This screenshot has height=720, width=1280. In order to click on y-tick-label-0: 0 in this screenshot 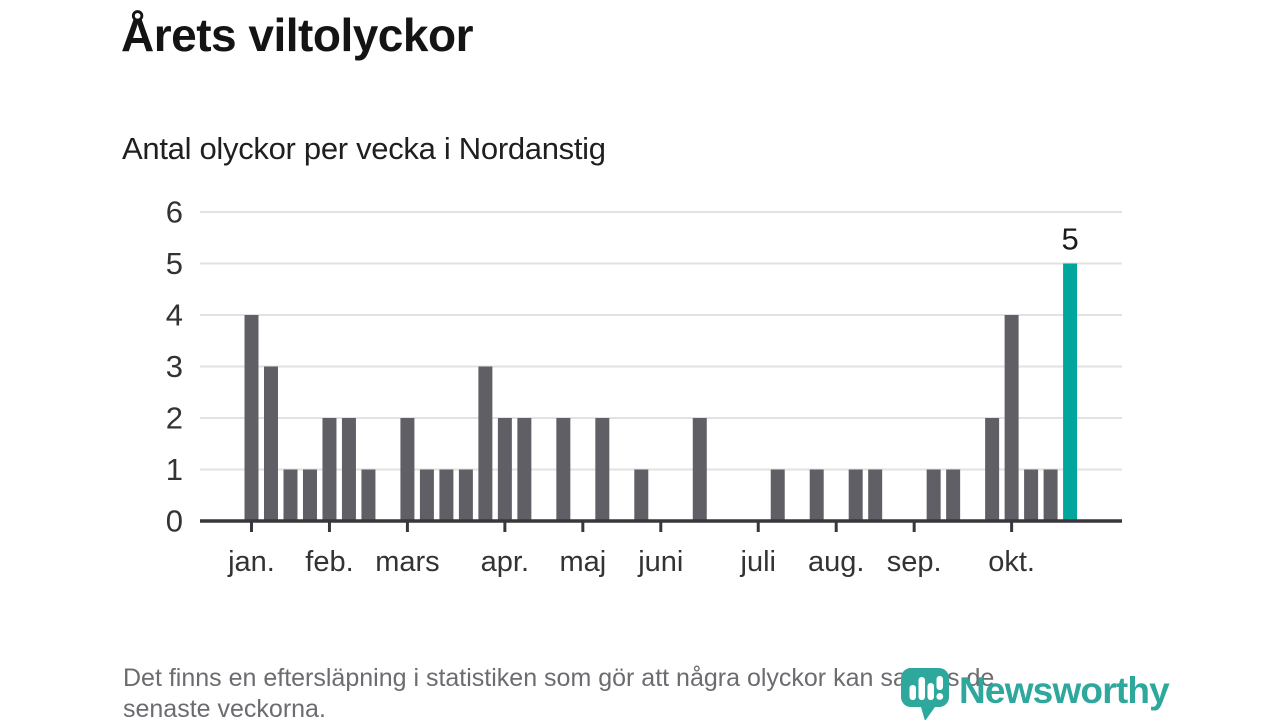, I will do `click(174, 521)`.